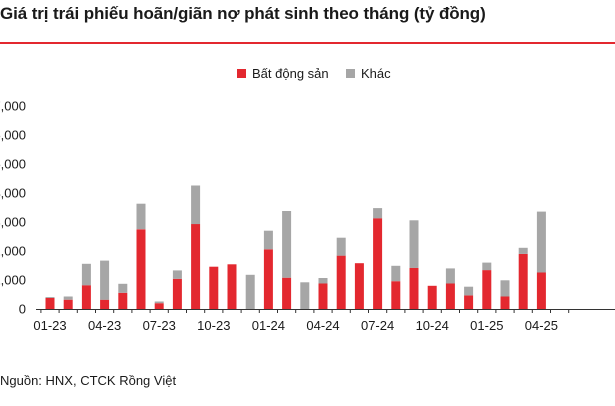 The width and height of the screenshot is (615, 406). Describe the element at coordinates (13, 280) in the screenshot. I see `y-tick-label: 1,000` at that location.